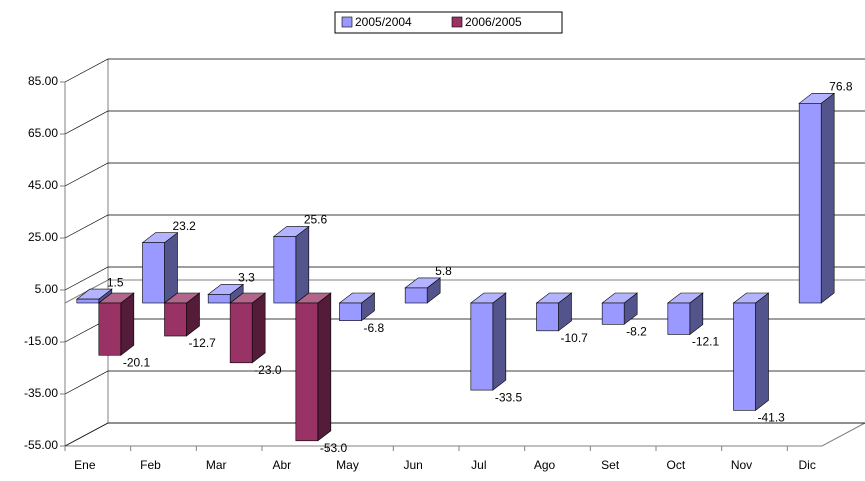  What do you see at coordinates (47, 289) in the screenshot?
I see `y-tick-label: 5.00` at bounding box center [47, 289].